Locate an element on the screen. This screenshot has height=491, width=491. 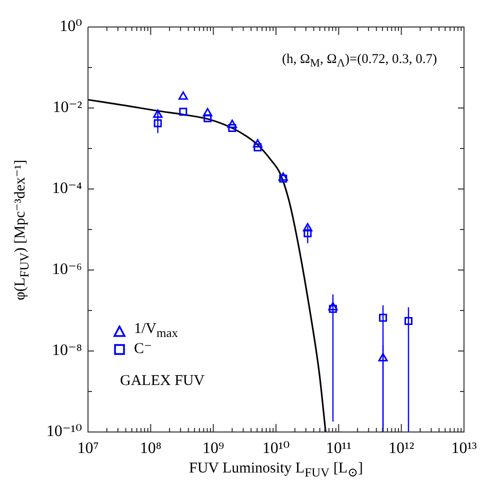
y-tick-label: 10⁻⁶ is located at coordinates (67, 269).